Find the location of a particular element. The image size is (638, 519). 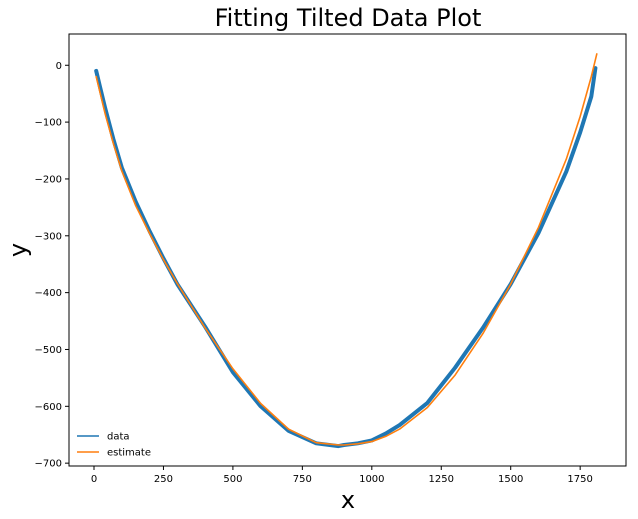

chart-title: Fitting Tilted Data Plot is located at coordinates (348, 18).